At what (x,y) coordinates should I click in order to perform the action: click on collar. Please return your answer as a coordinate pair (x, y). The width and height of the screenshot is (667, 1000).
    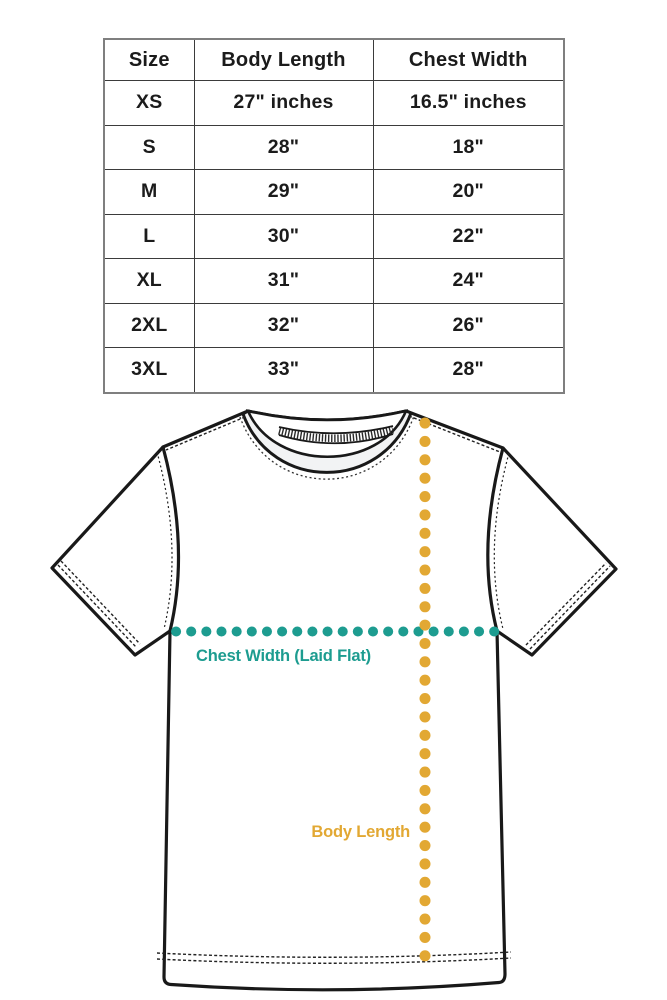
    Looking at the image, I should click on (327, 444).